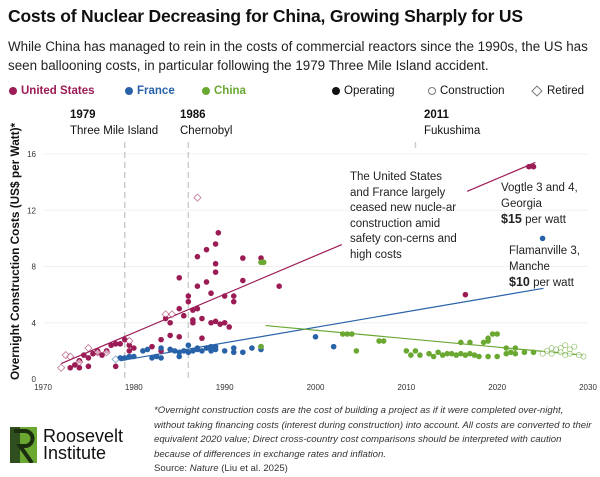  What do you see at coordinates (472, 91) in the screenshot?
I see `legend-label: Construction` at bounding box center [472, 91].